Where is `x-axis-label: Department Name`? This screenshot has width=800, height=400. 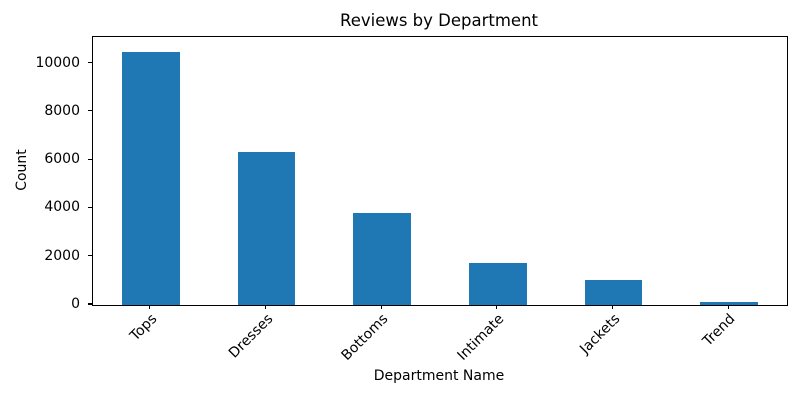
x-axis-label: Department Name is located at coordinates (439, 376).